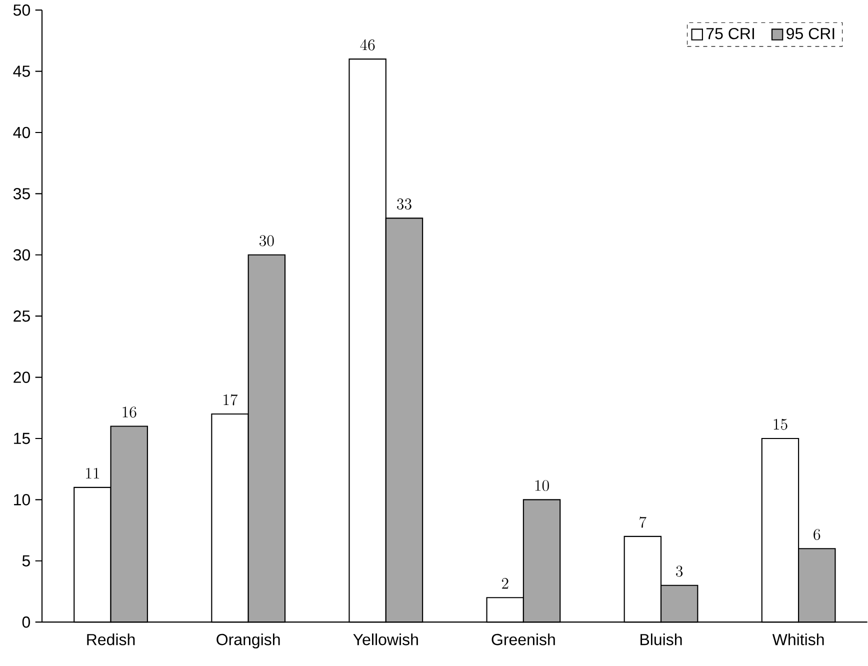 This screenshot has height=666, width=868. Describe the element at coordinates (111, 639) in the screenshot. I see `x-tick-label: Redish` at that location.